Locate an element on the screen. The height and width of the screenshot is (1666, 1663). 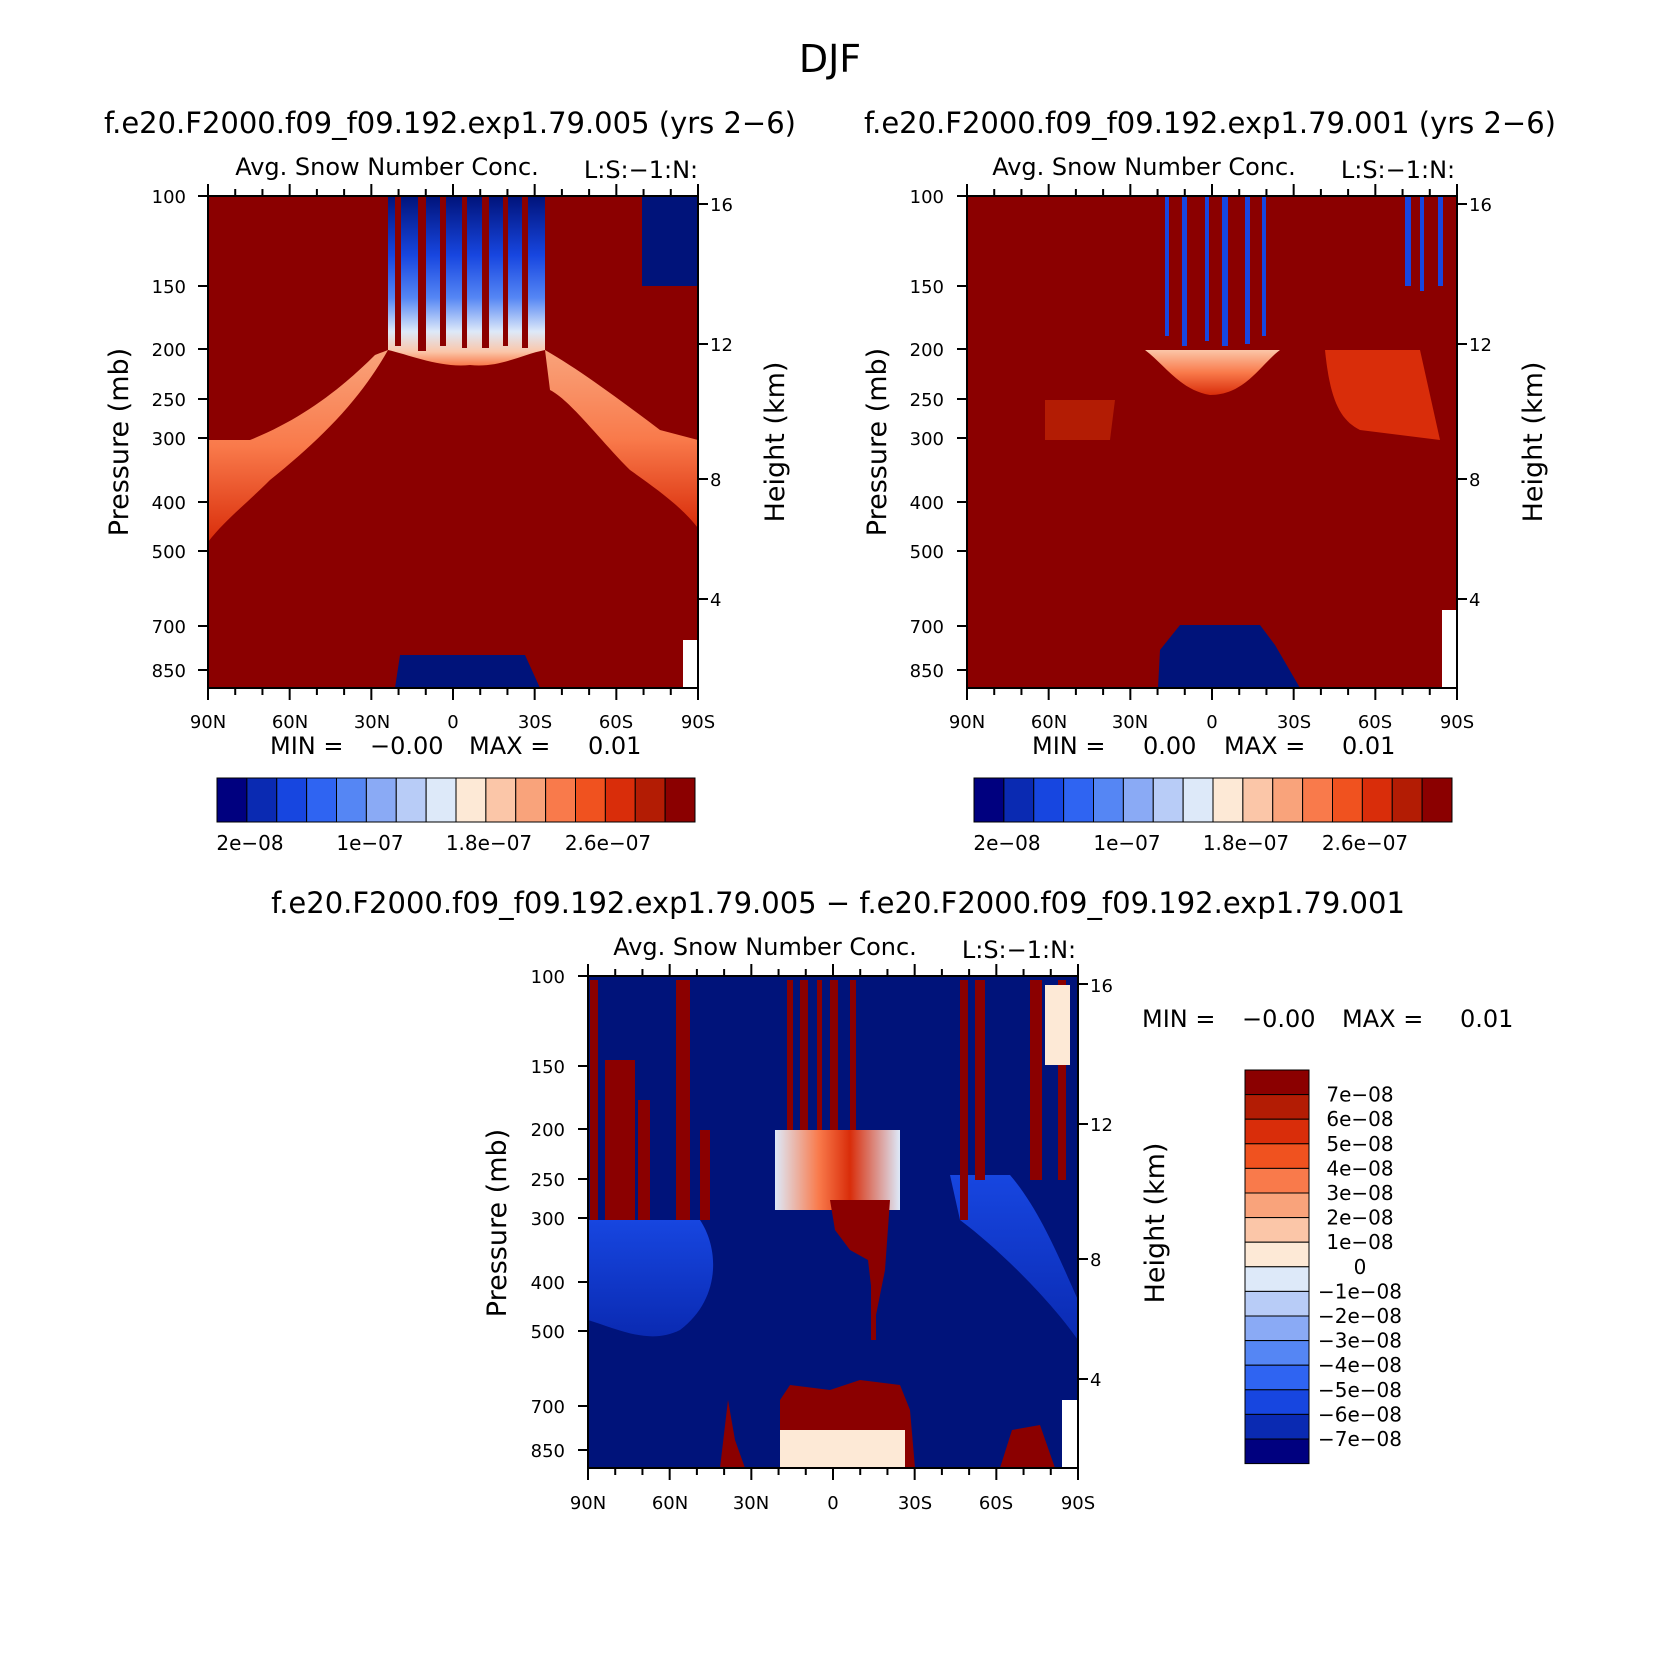
colorbar-label: 6e−08 is located at coordinates (1359, 1119).